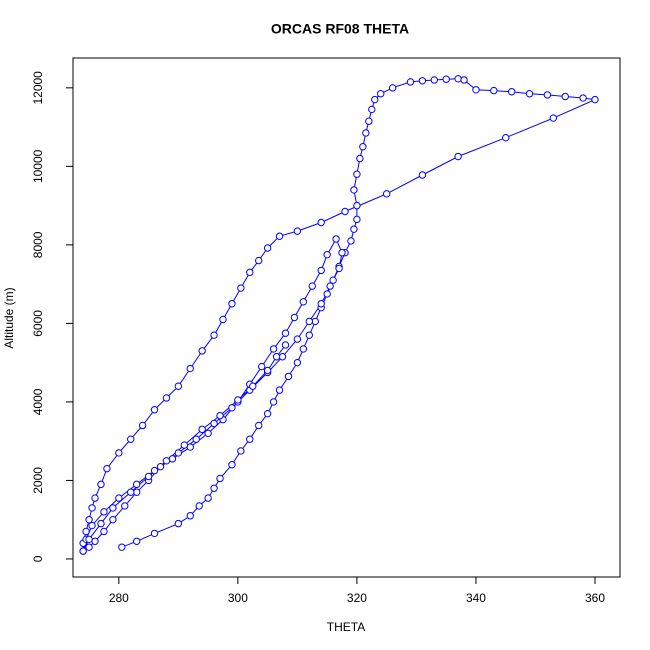 The width and height of the screenshot is (650, 650). I want to click on y-tick-label: 12000, so click(38, 88).